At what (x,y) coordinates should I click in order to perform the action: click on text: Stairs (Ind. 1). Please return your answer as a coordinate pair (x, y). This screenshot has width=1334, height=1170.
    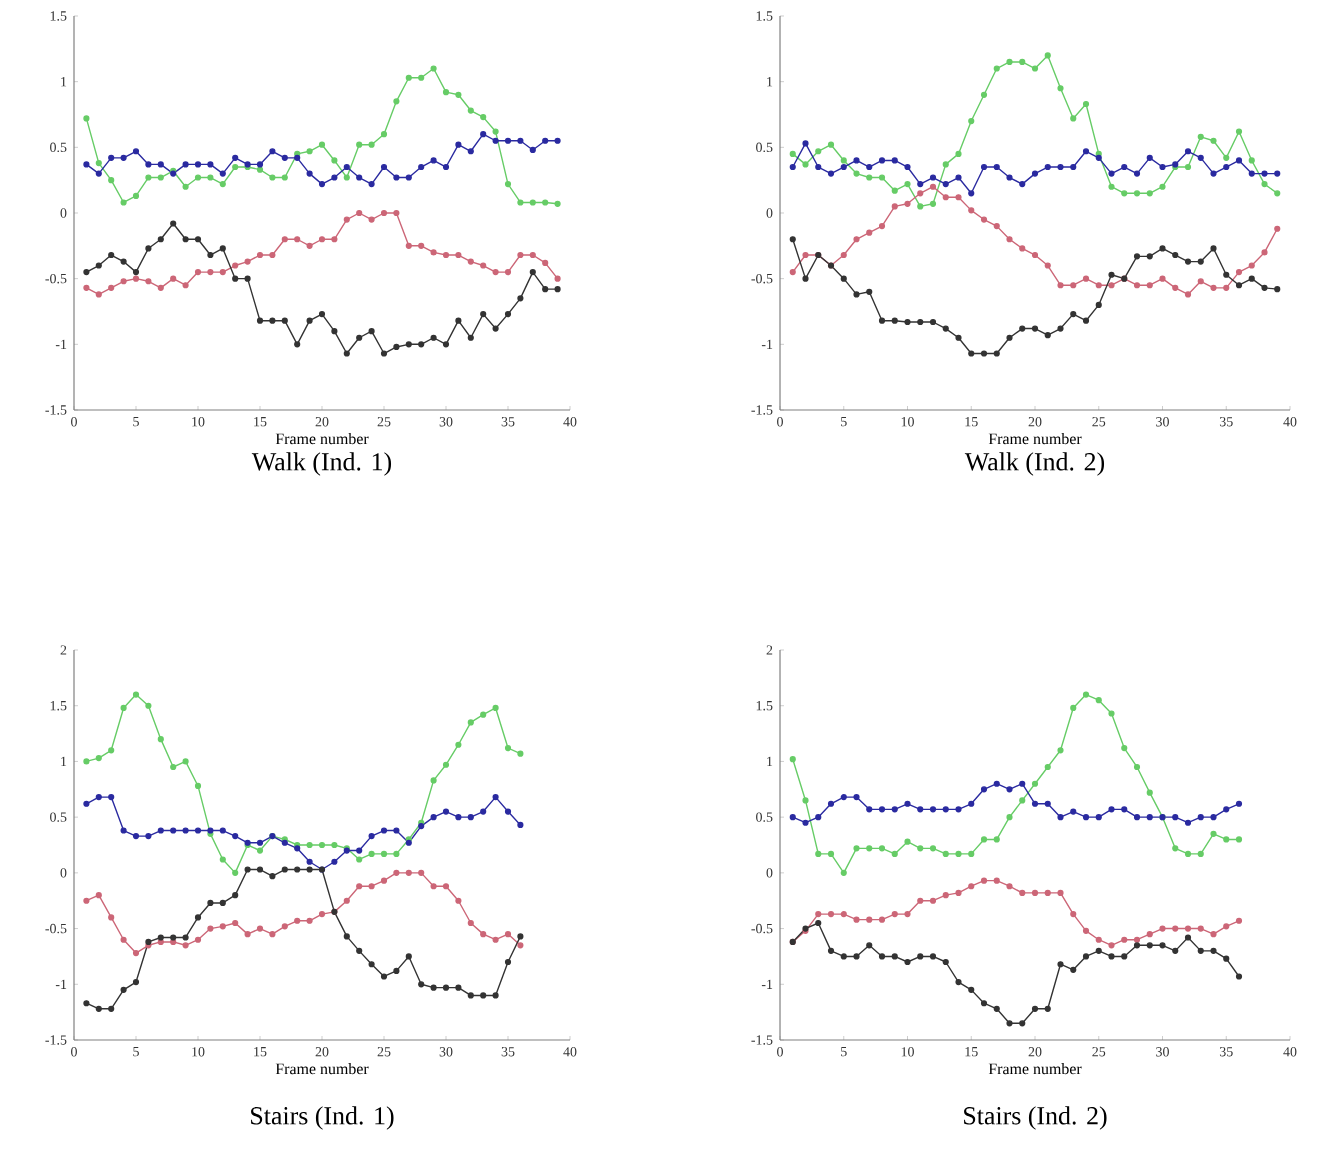
    Looking at the image, I should click on (322, 1118).